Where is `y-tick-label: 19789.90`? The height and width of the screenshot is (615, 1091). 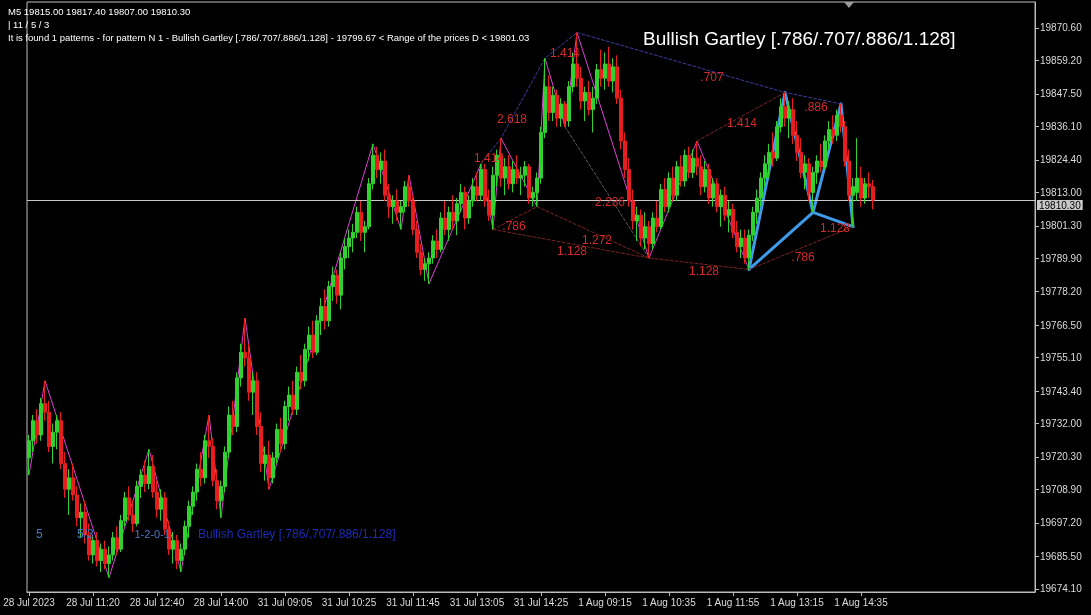 y-tick-label: 19789.90 is located at coordinates (1061, 258).